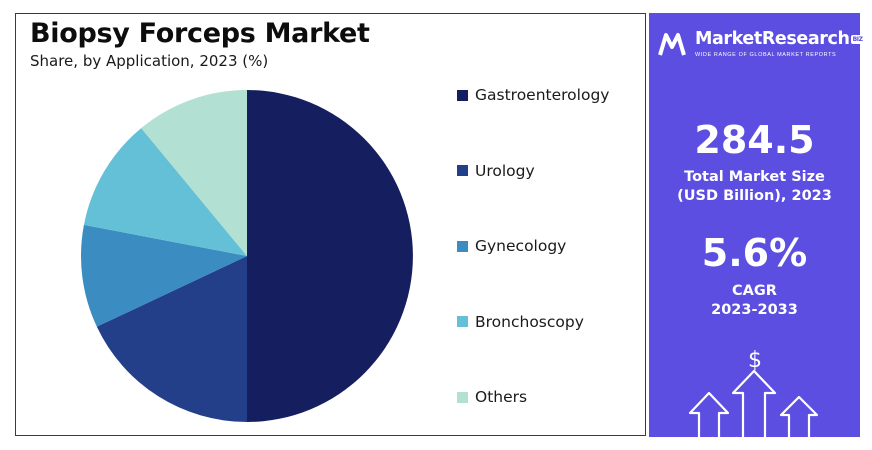 The height and width of the screenshot is (450, 872). Describe the element at coordinates (672, 44) in the screenshot. I see `brand-mark-icon` at that location.